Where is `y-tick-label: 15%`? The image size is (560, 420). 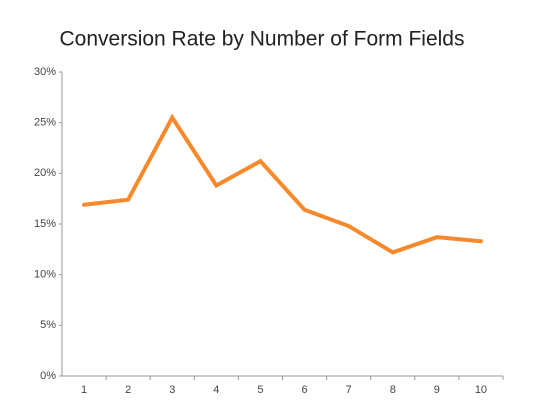
y-tick-label: 15% is located at coordinates (45, 224).